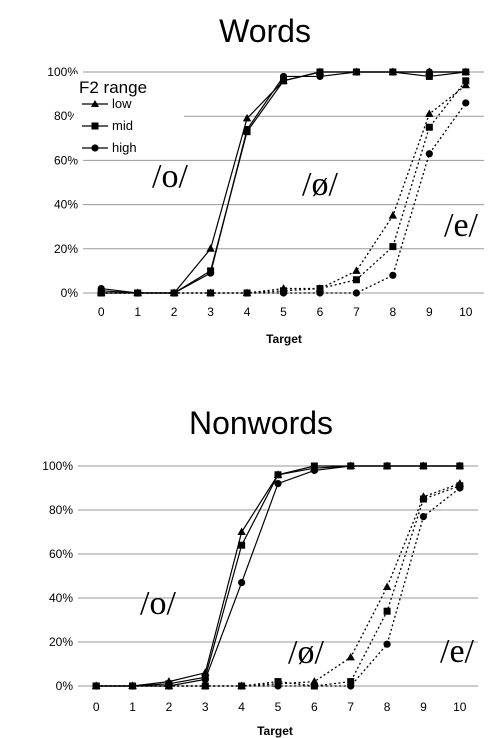 This screenshot has height=738, width=492. What do you see at coordinates (132, 707) in the screenshot?
I see `x-tick-label: 1` at bounding box center [132, 707].